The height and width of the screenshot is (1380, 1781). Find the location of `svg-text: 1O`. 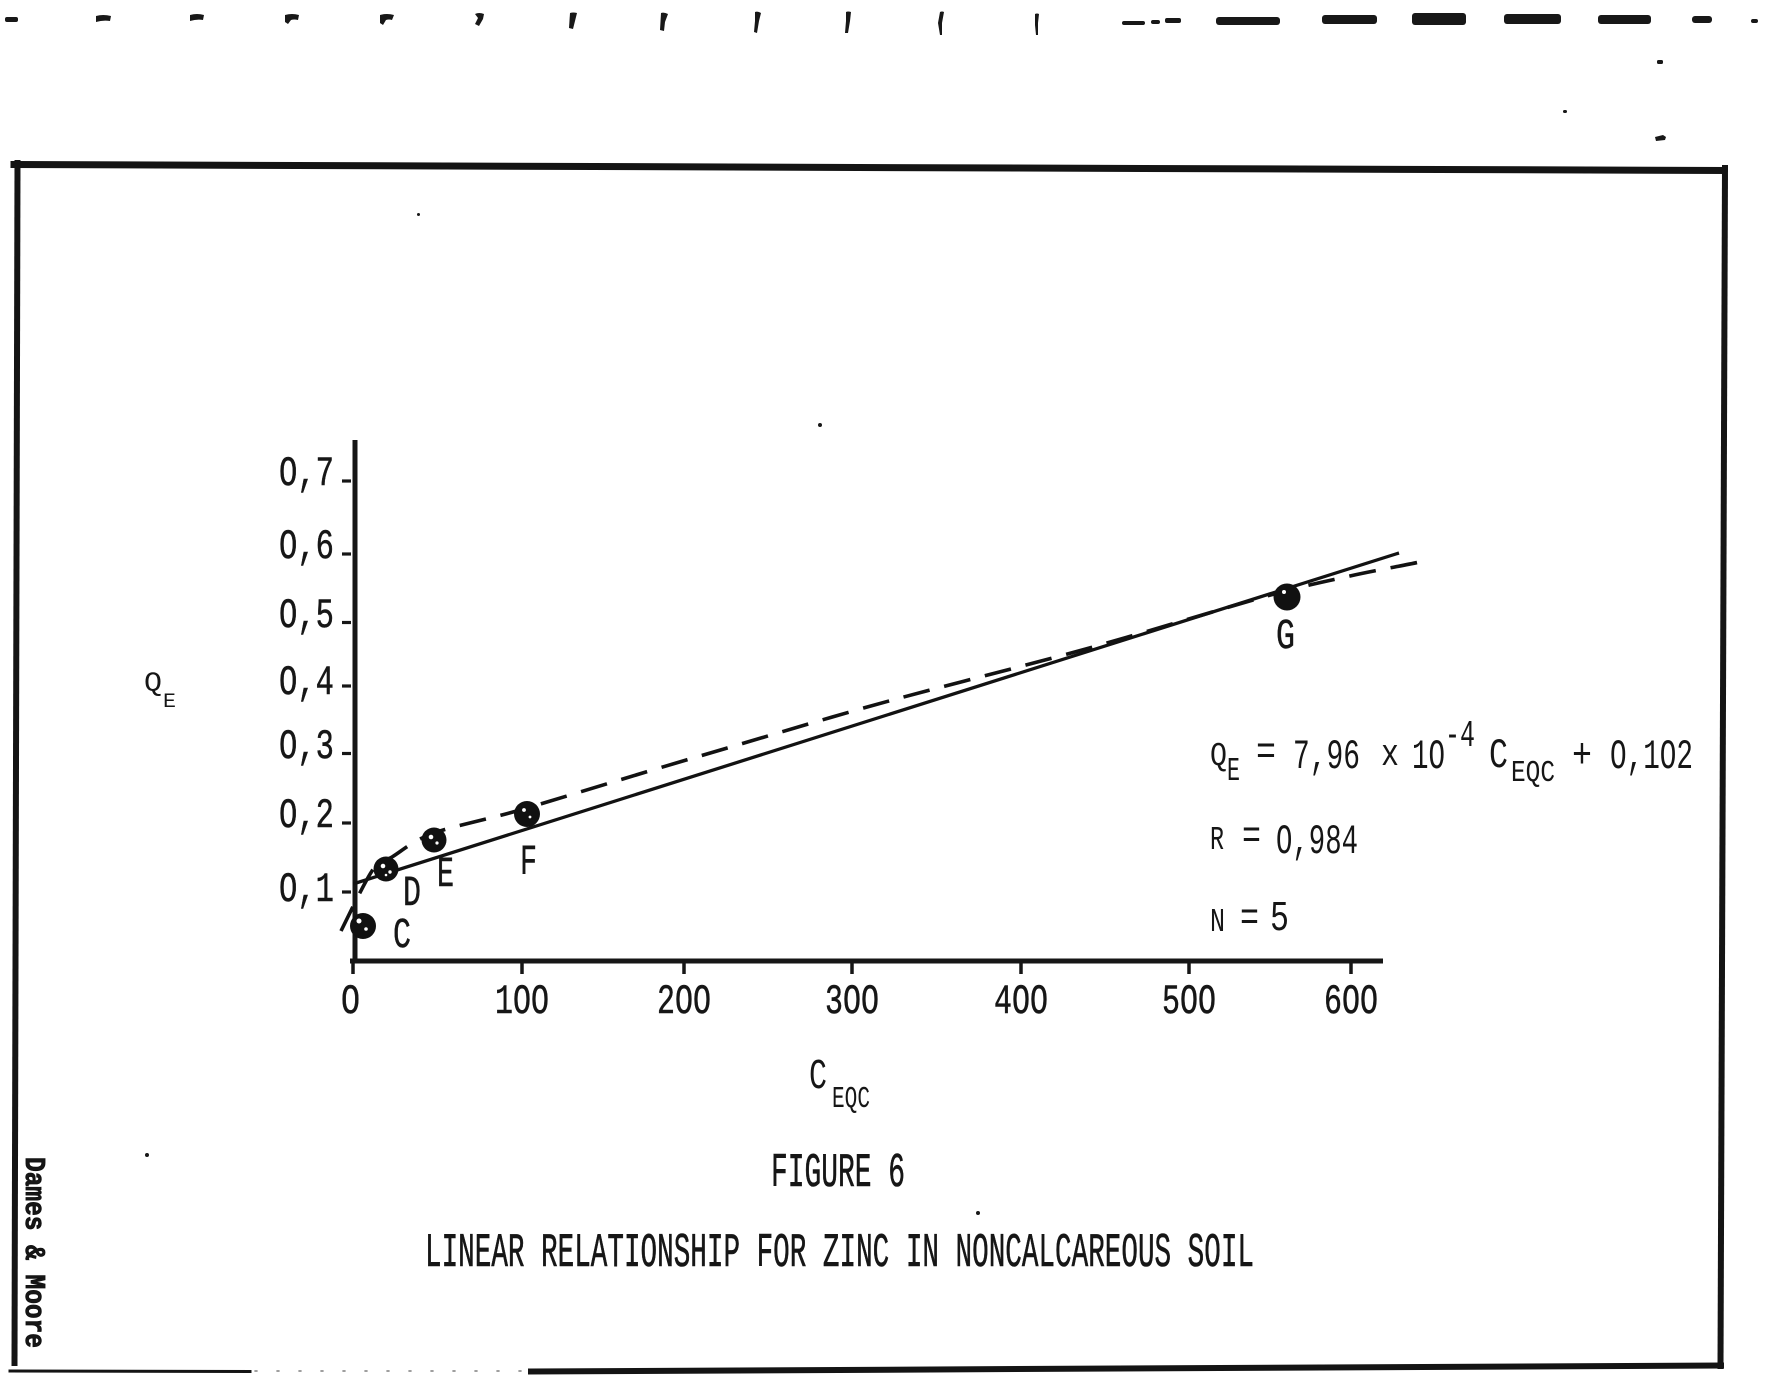

svg-text: 1O is located at coordinates (1428, 757).